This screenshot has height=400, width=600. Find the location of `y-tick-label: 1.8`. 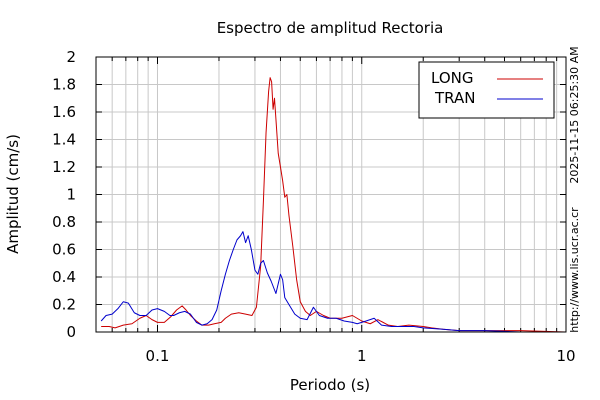

y-tick-label: 1.8 is located at coordinates (64, 85).